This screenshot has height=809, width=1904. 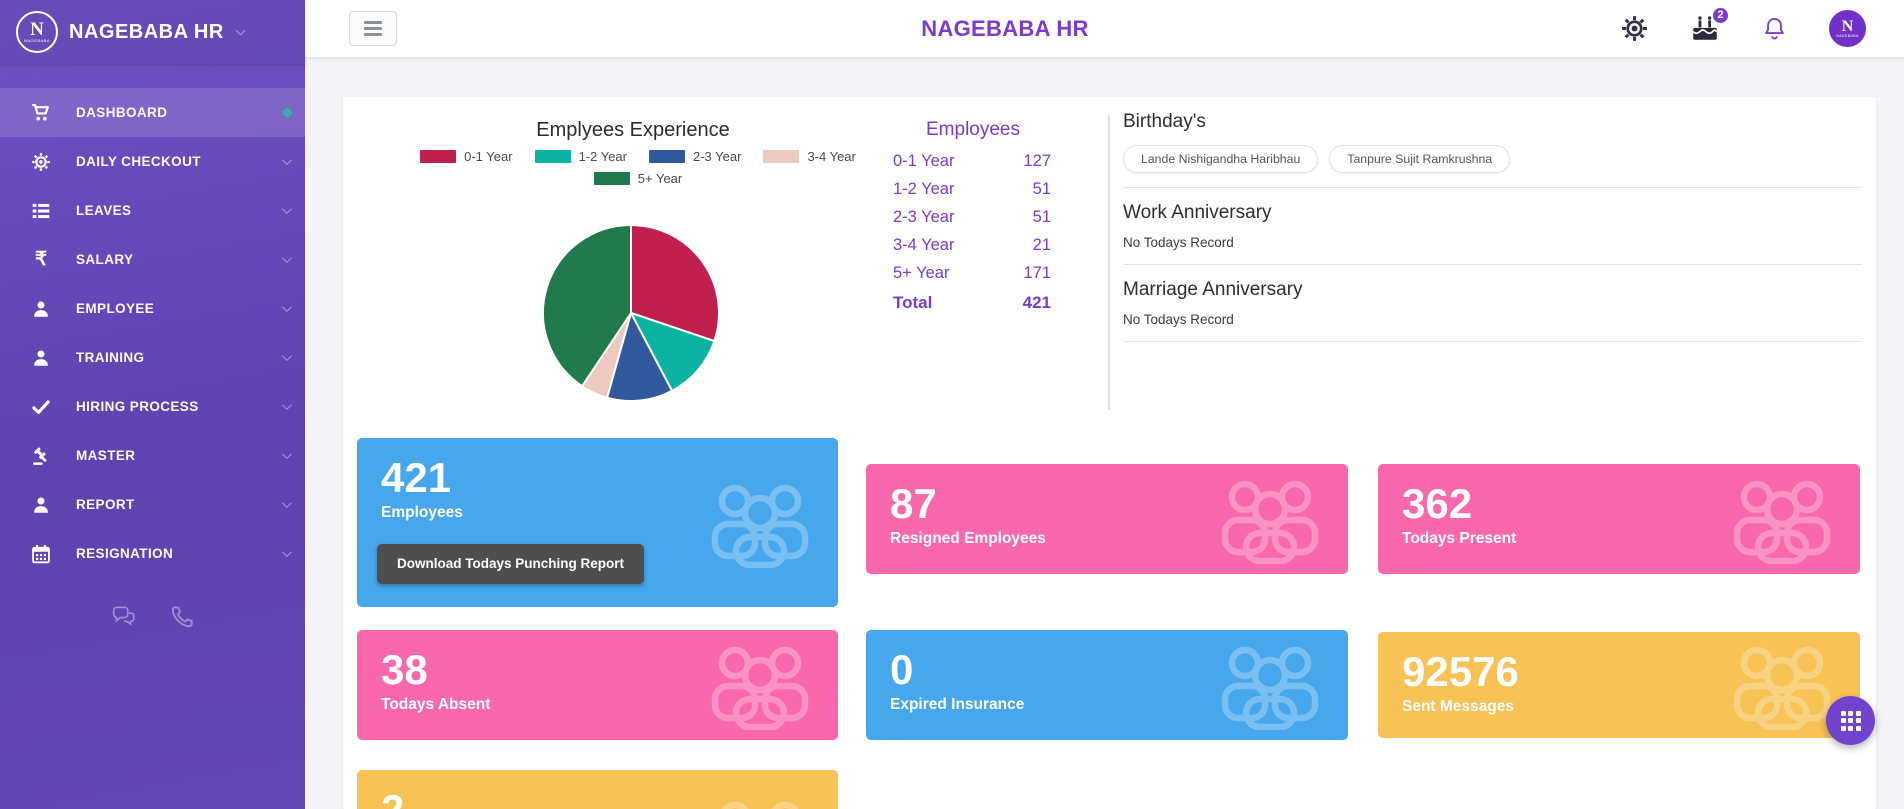 I want to click on sidebar-item-salary: ₹ SALARY, so click(x=152, y=259).